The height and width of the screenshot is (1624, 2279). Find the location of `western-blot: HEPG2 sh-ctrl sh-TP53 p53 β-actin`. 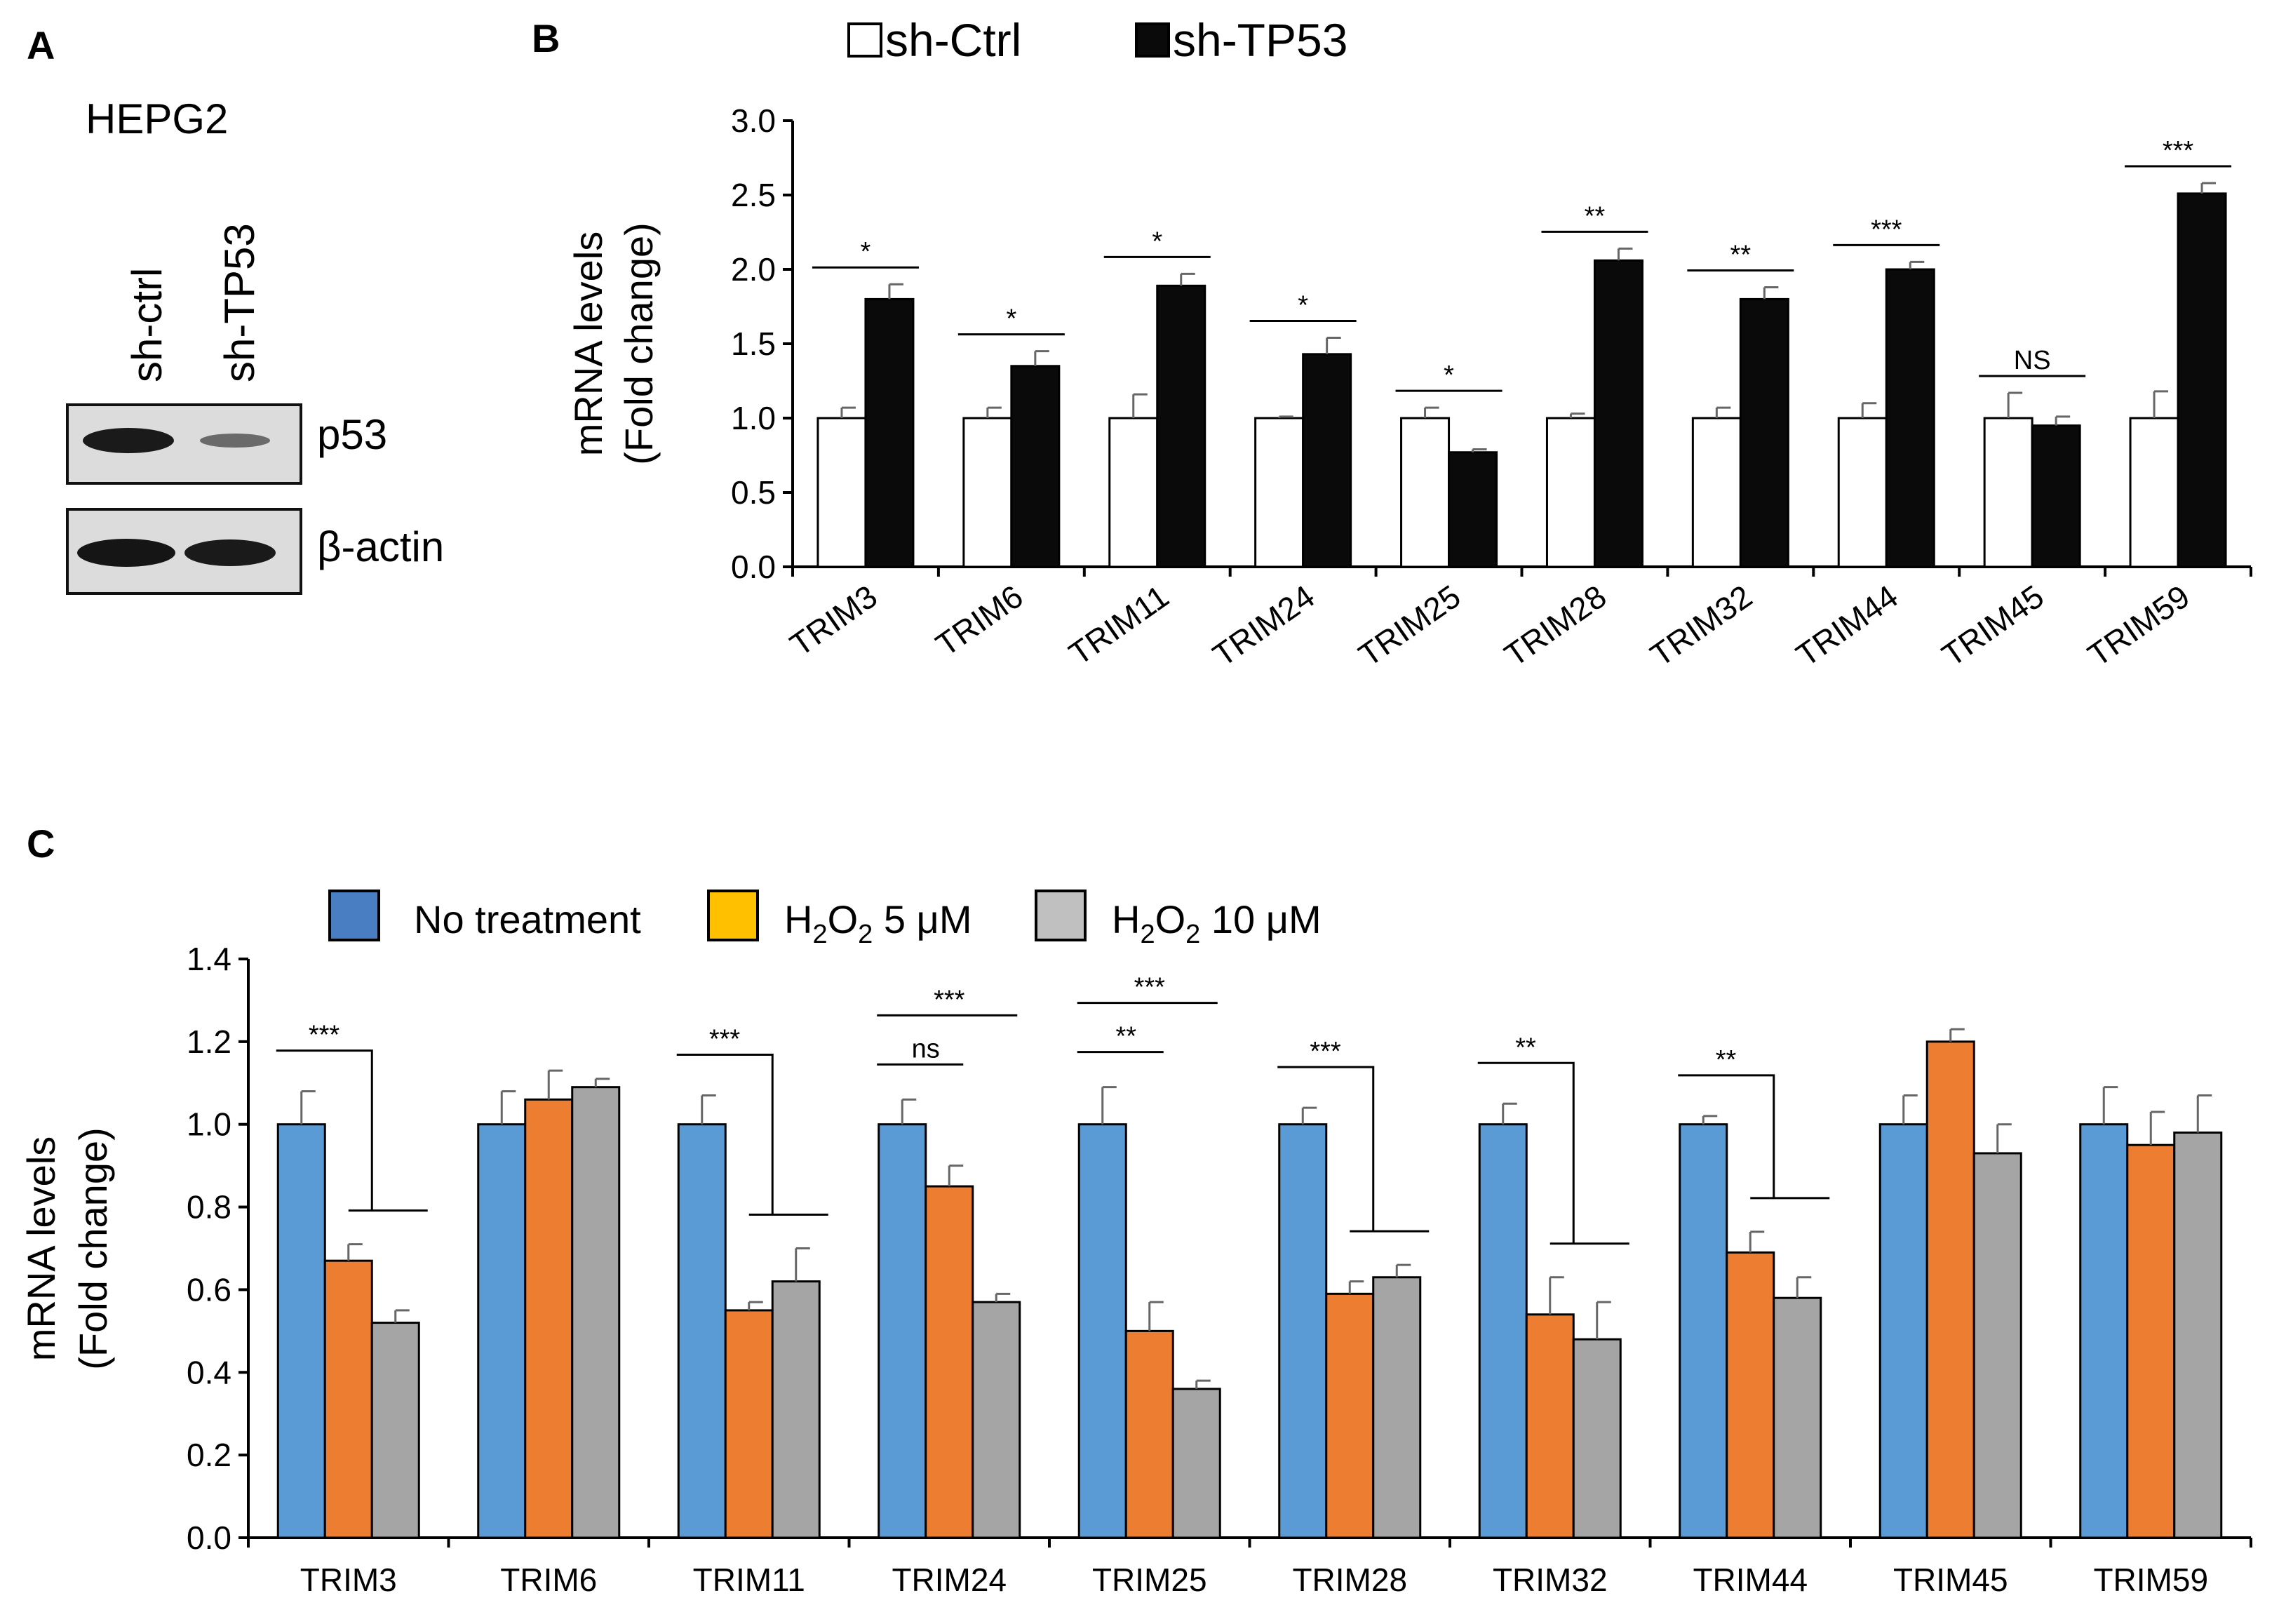

western-blot: HEPG2 sh-ctrl sh-TP53 p53 β-actin is located at coordinates (255, 345).